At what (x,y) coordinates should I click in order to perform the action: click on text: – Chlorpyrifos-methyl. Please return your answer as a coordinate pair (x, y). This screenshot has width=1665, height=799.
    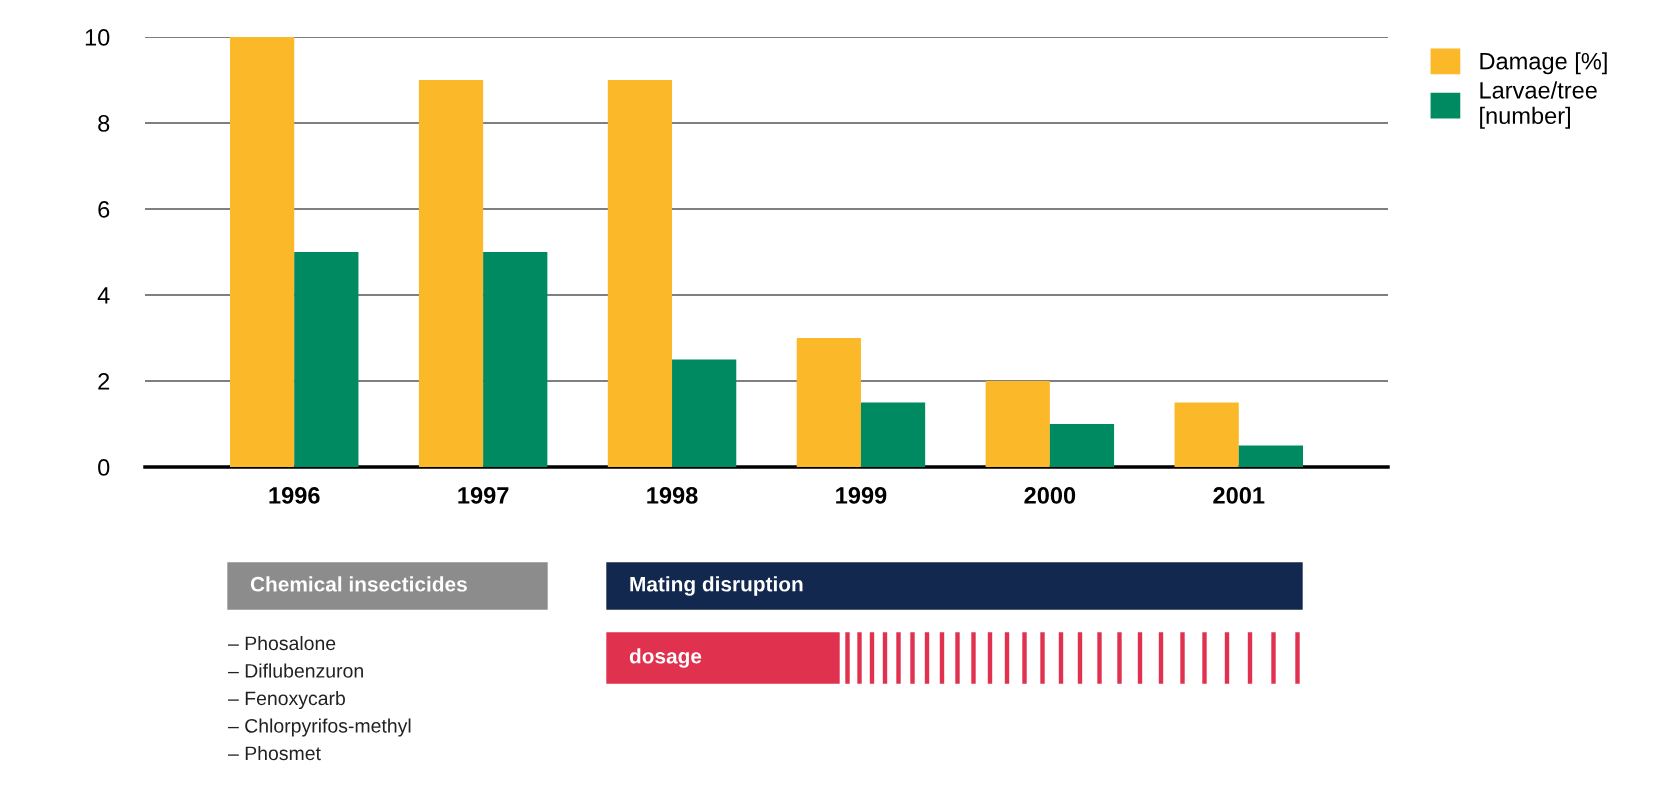
    Looking at the image, I should click on (319, 727).